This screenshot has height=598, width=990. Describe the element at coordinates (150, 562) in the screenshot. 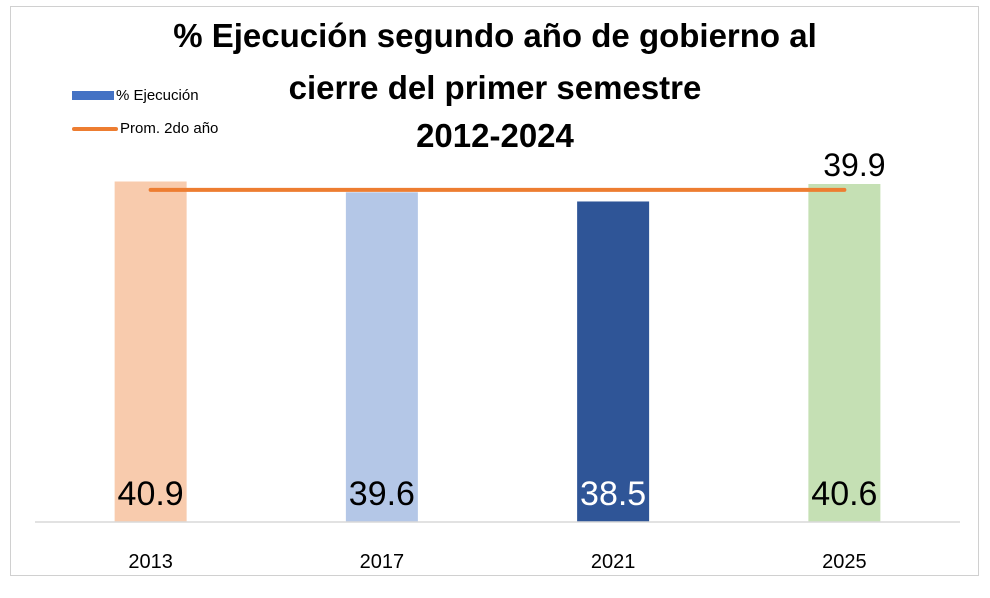

I see `x-tick-label-2013: 2013` at that location.